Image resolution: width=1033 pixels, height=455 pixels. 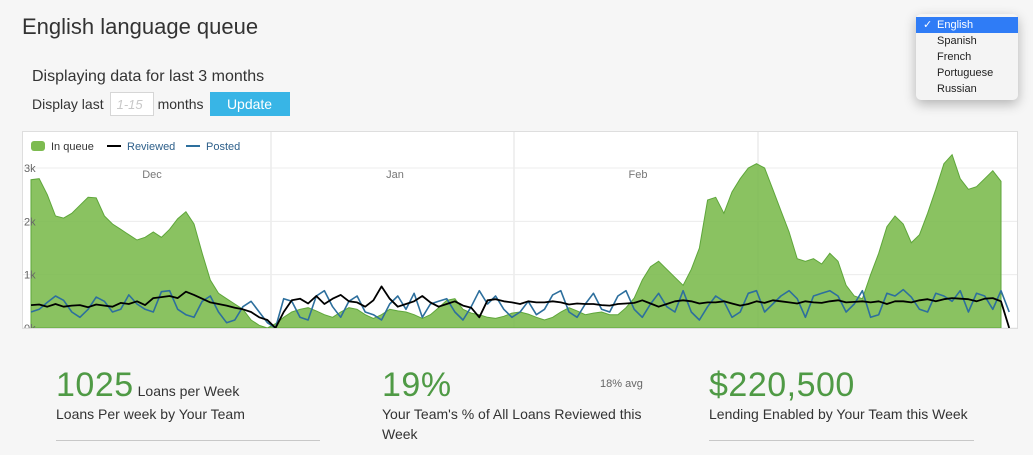 I want to click on lending-enabled-label: Lending Enabled by Your Team this Week, so click(x=838, y=414).